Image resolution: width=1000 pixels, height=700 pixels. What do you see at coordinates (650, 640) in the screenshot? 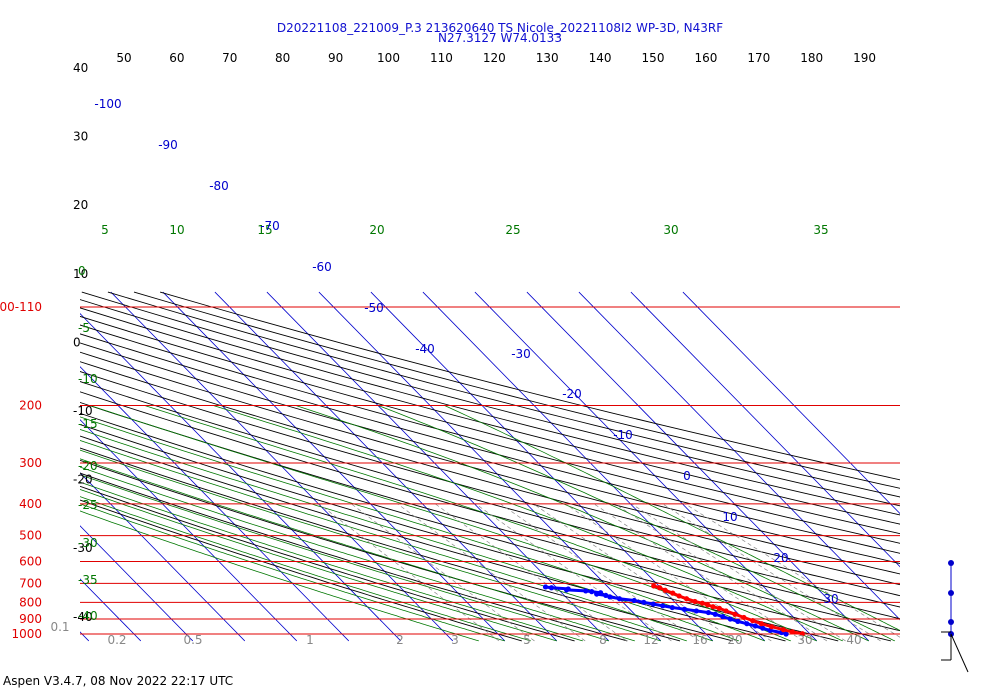
I see `mixing-ratio-label: 12` at bounding box center [650, 640].